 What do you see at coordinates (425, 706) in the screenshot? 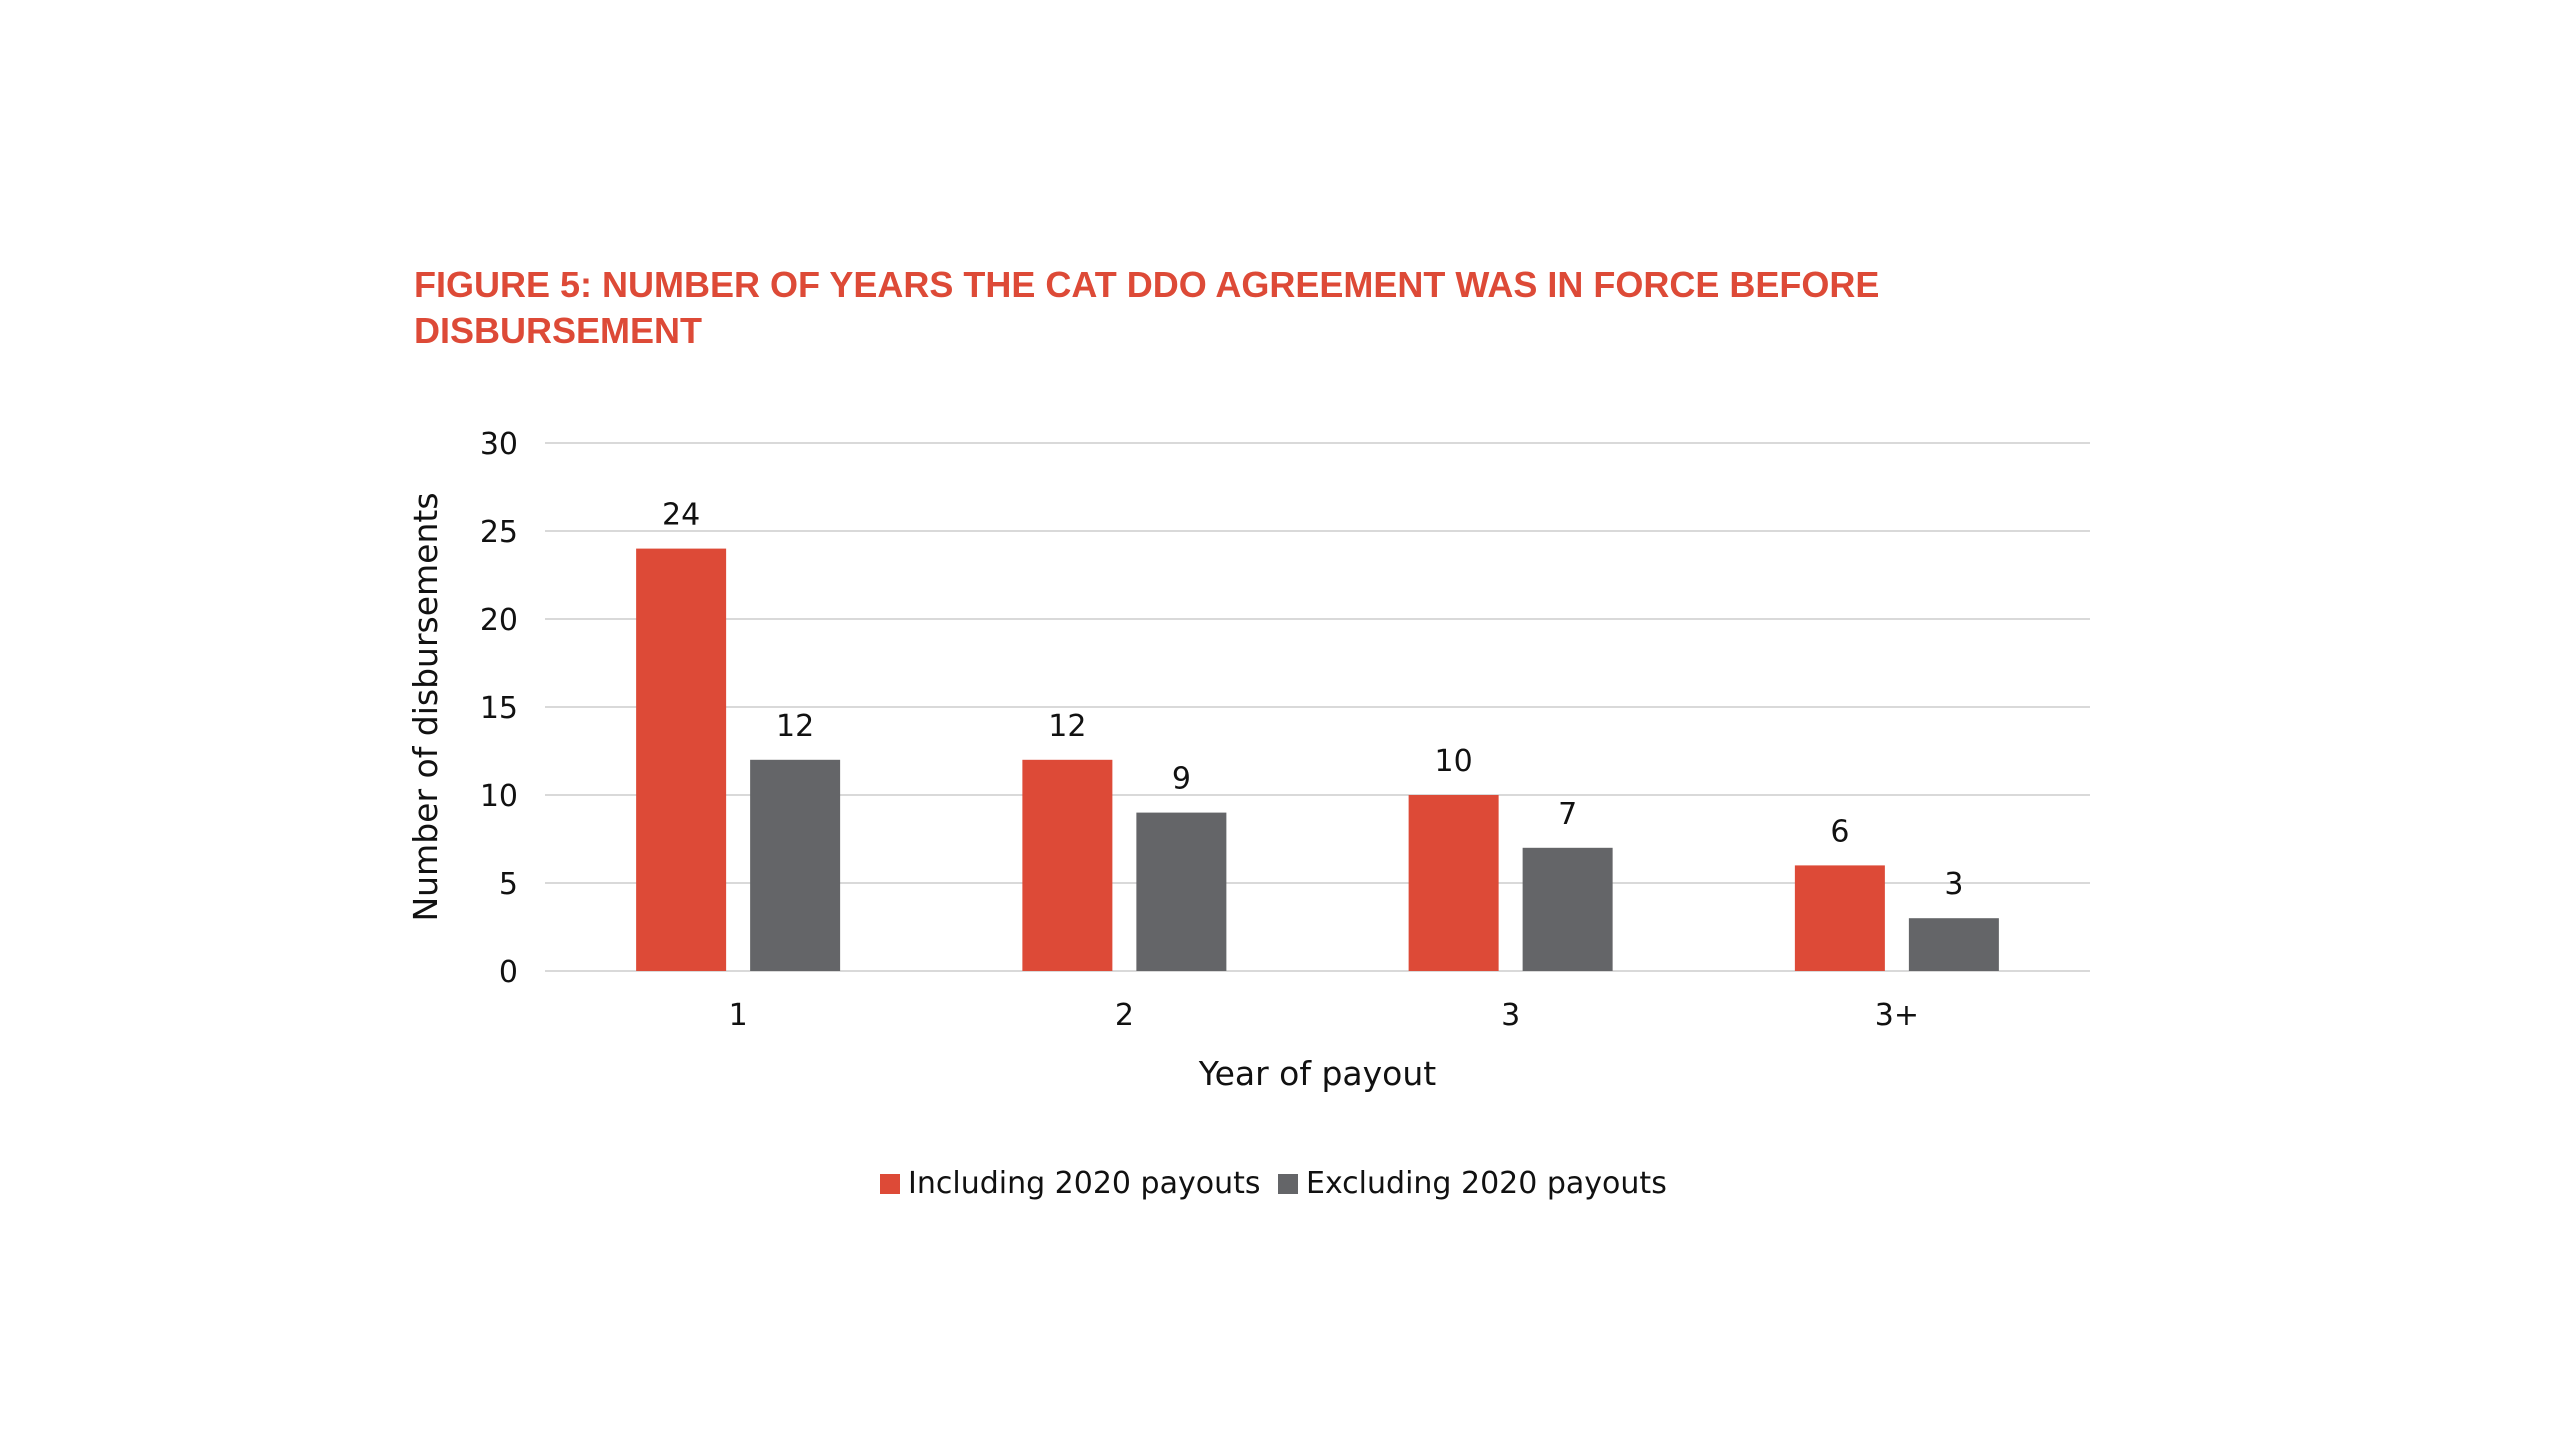
I see `y-axis-title: Number of disbursements` at bounding box center [425, 706].